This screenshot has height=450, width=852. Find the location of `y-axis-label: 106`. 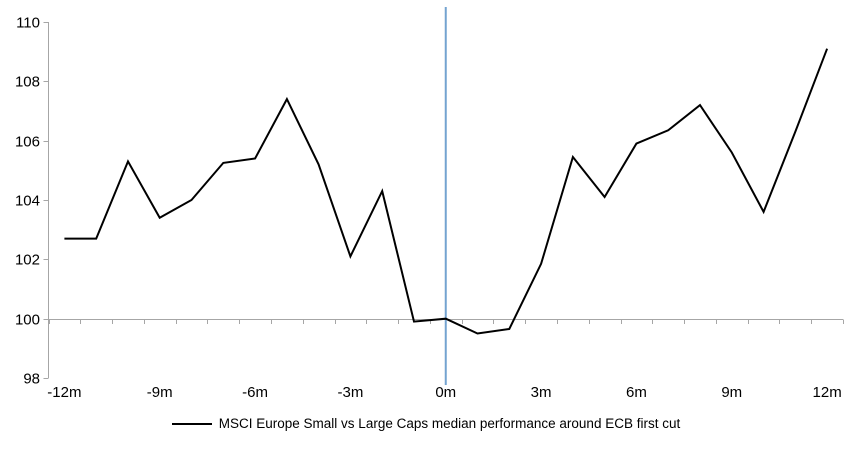

y-axis-label: 106 is located at coordinates (27, 142).